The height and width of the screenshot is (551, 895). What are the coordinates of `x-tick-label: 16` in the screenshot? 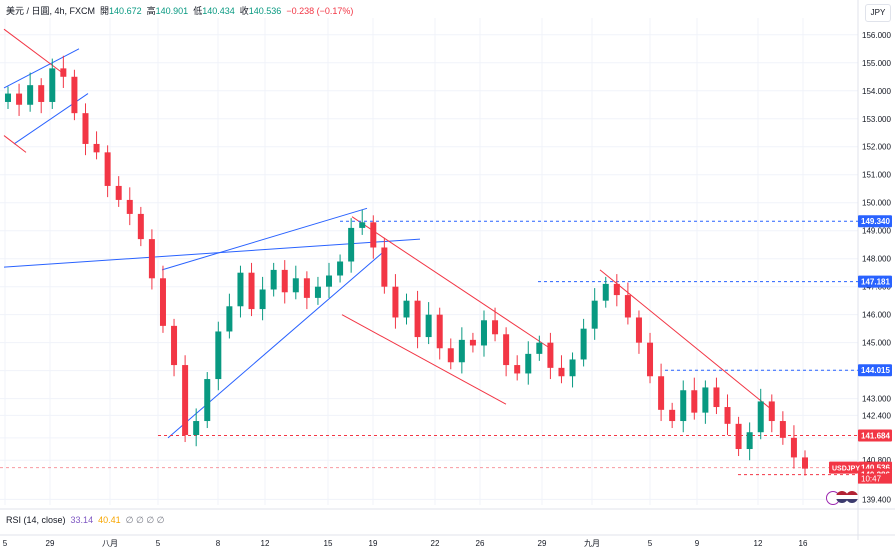 It's located at (803, 543).